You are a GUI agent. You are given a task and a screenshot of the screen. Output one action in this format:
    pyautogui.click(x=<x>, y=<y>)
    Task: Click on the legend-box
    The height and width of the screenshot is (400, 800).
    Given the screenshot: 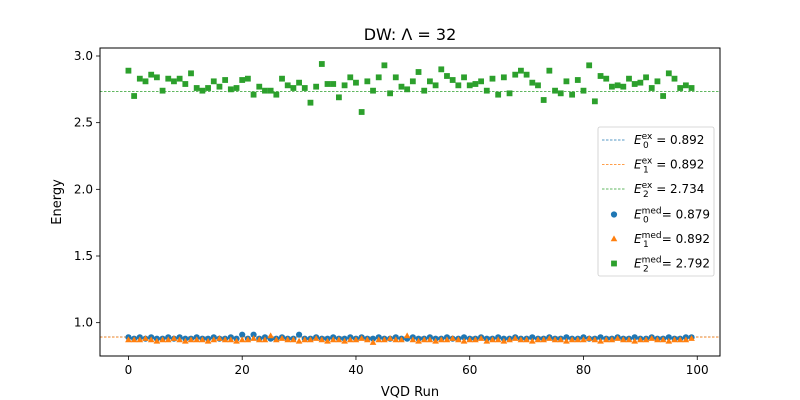 What is the action you would take?
    pyautogui.click(x=656, y=201)
    